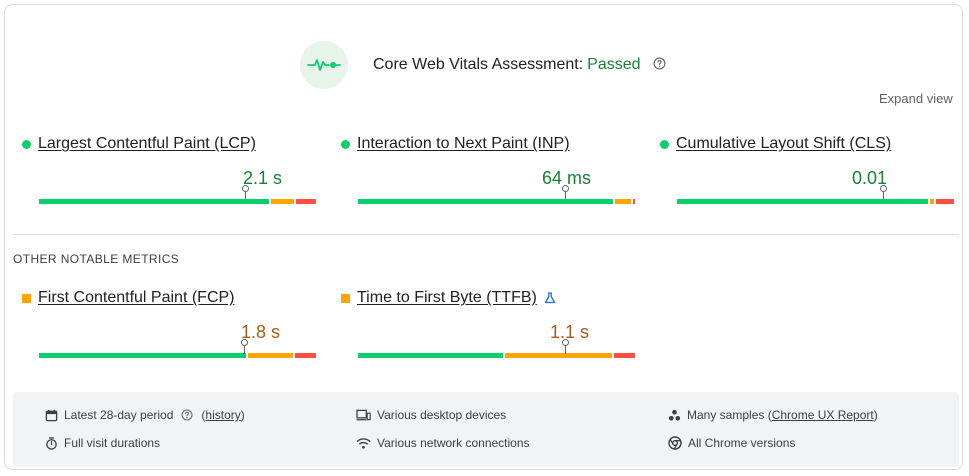 The image size is (969, 476). I want to click on metric-ttfb-value: 1.1 s, so click(569, 332).